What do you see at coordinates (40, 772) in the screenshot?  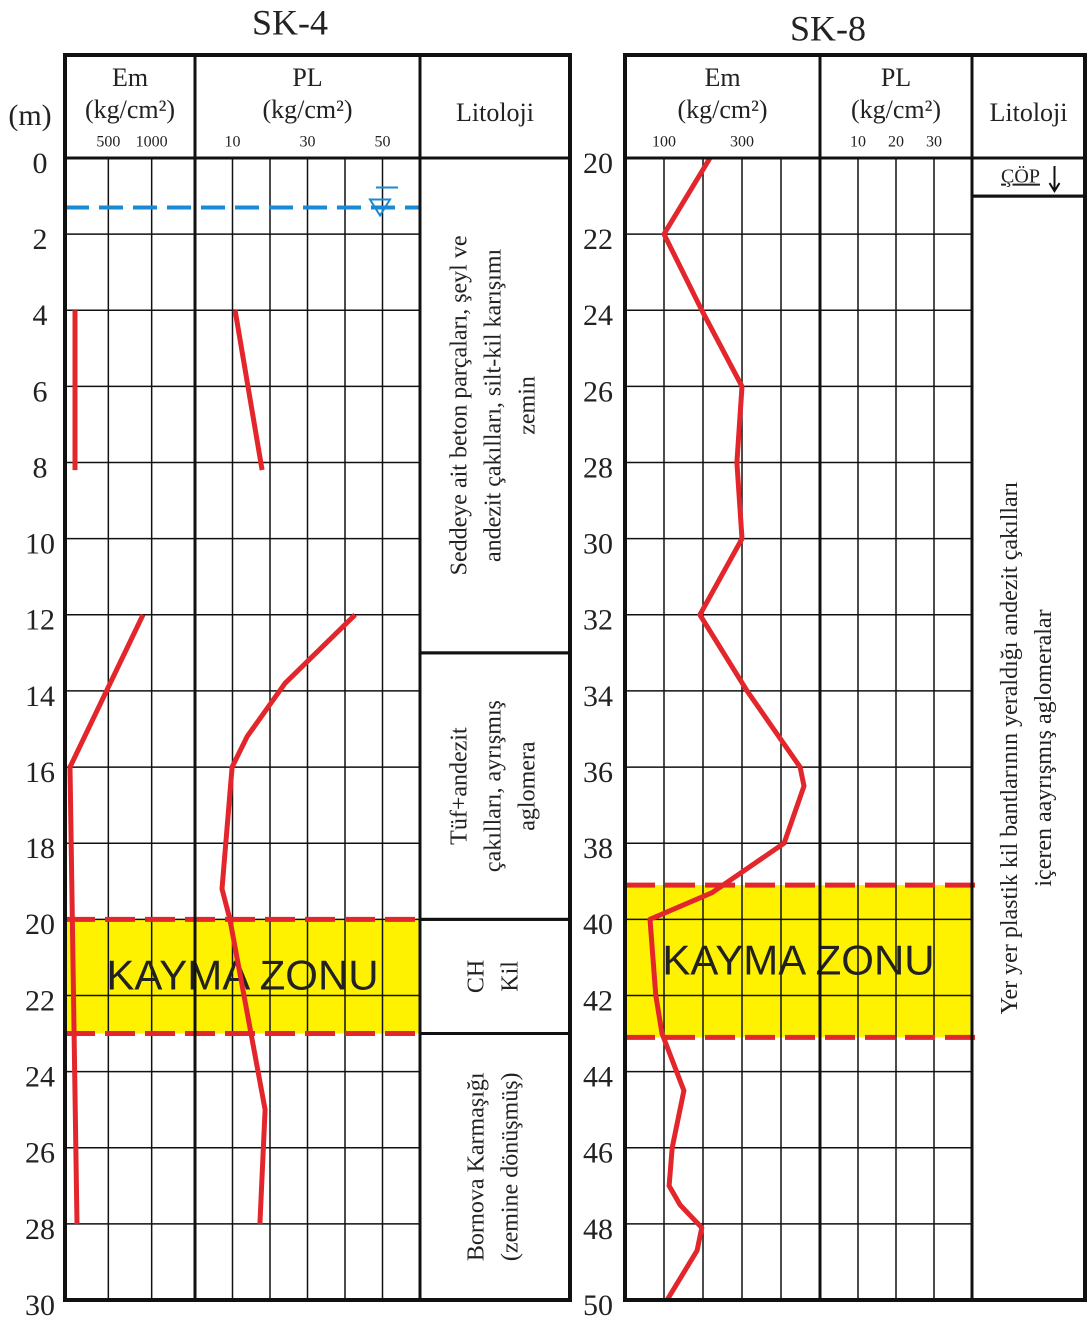 I see `depth-label: 16` at bounding box center [40, 772].